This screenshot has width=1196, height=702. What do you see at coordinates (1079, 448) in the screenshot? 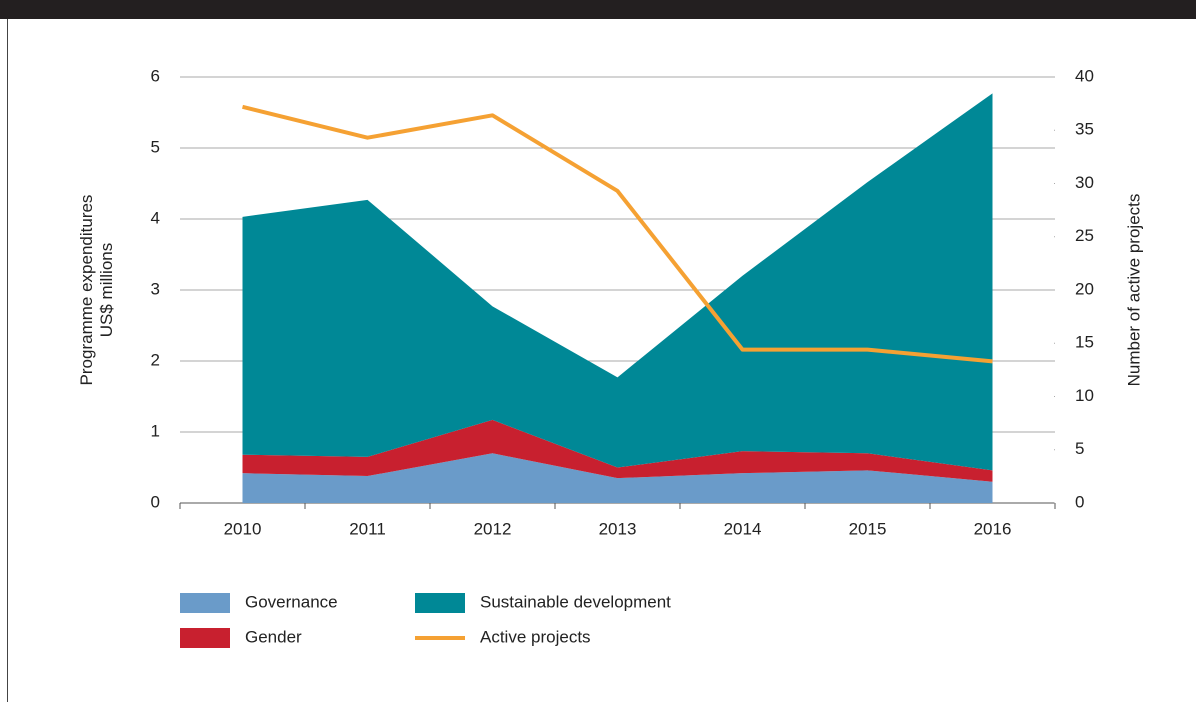
I see `y2-tick-label: 5` at bounding box center [1079, 448].